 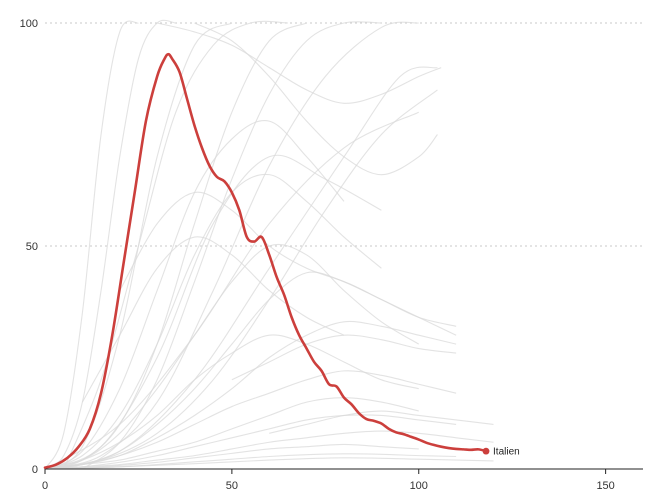 What do you see at coordinates (486, 451) in the screenshot?
I see `highlight-series-endpoint` at bounding box center [486, 451].